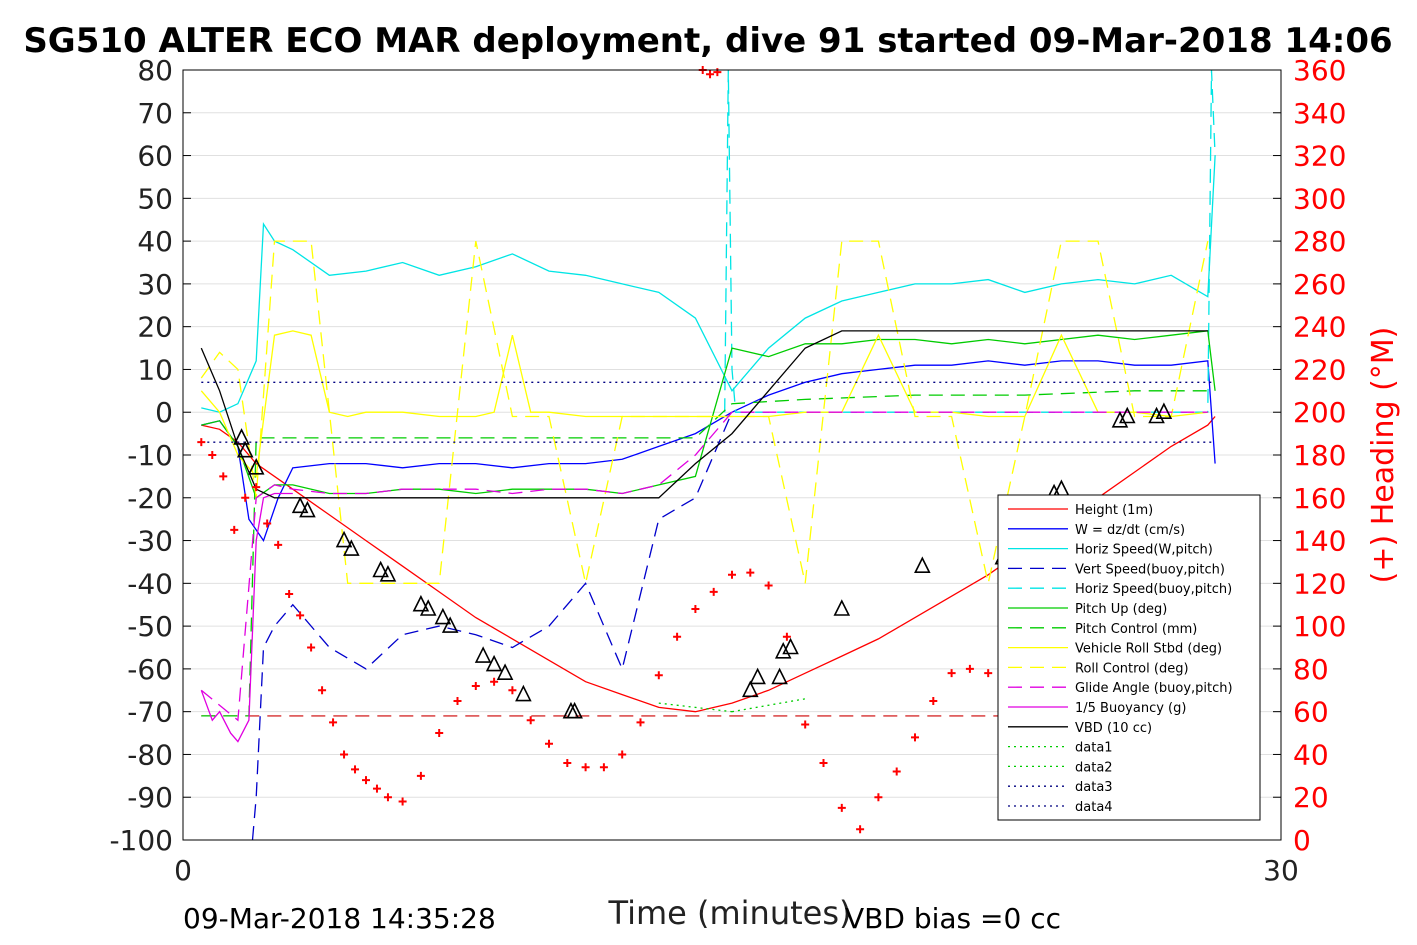 Image resolution: width=1417 pixels, height=945 pixels. I want to click on right-tick-label: 0, so click(1302, 840).